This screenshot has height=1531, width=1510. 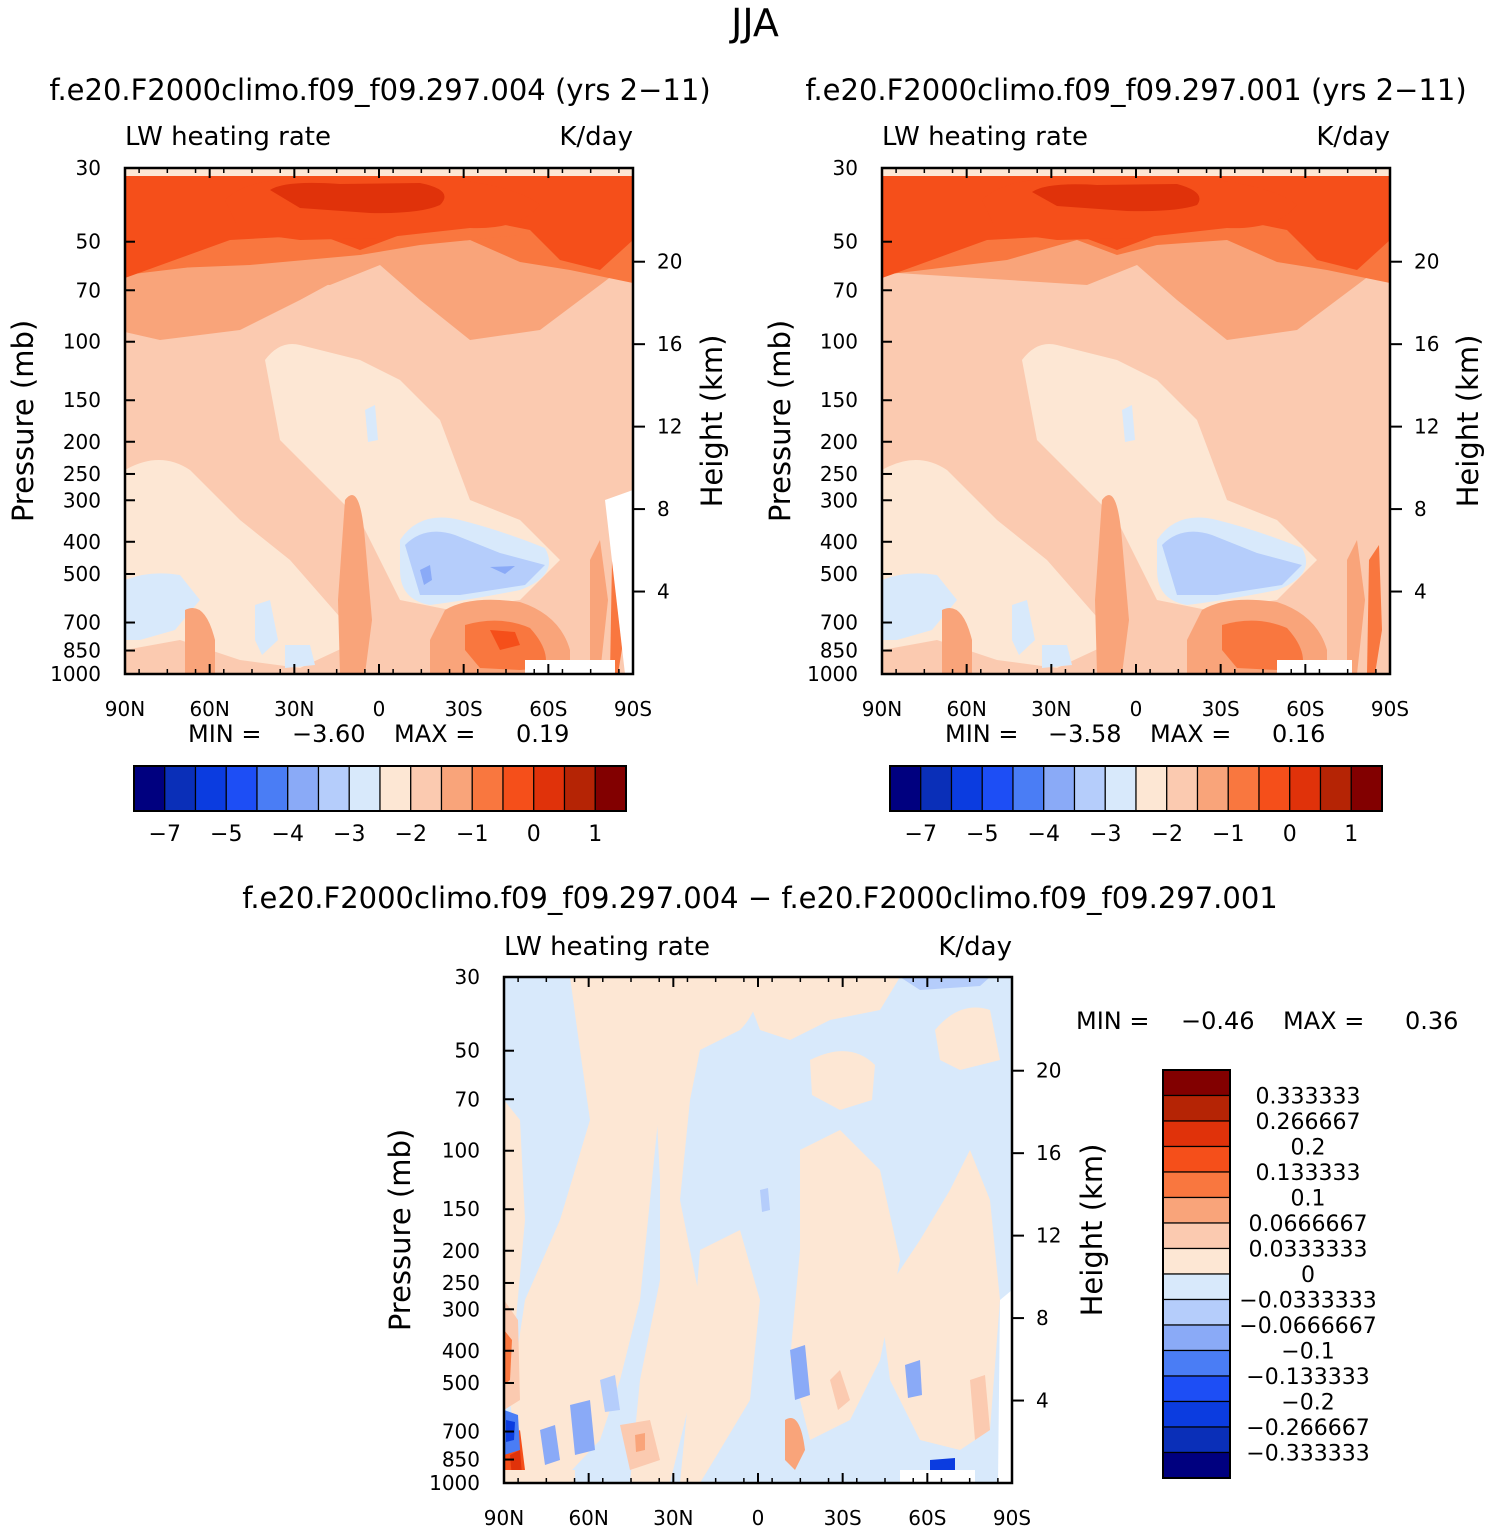 What do you see at coordinates (1353, 137) in the screenshot?
I see `units-label-right: K/day` at bounding box center [1353, 137].